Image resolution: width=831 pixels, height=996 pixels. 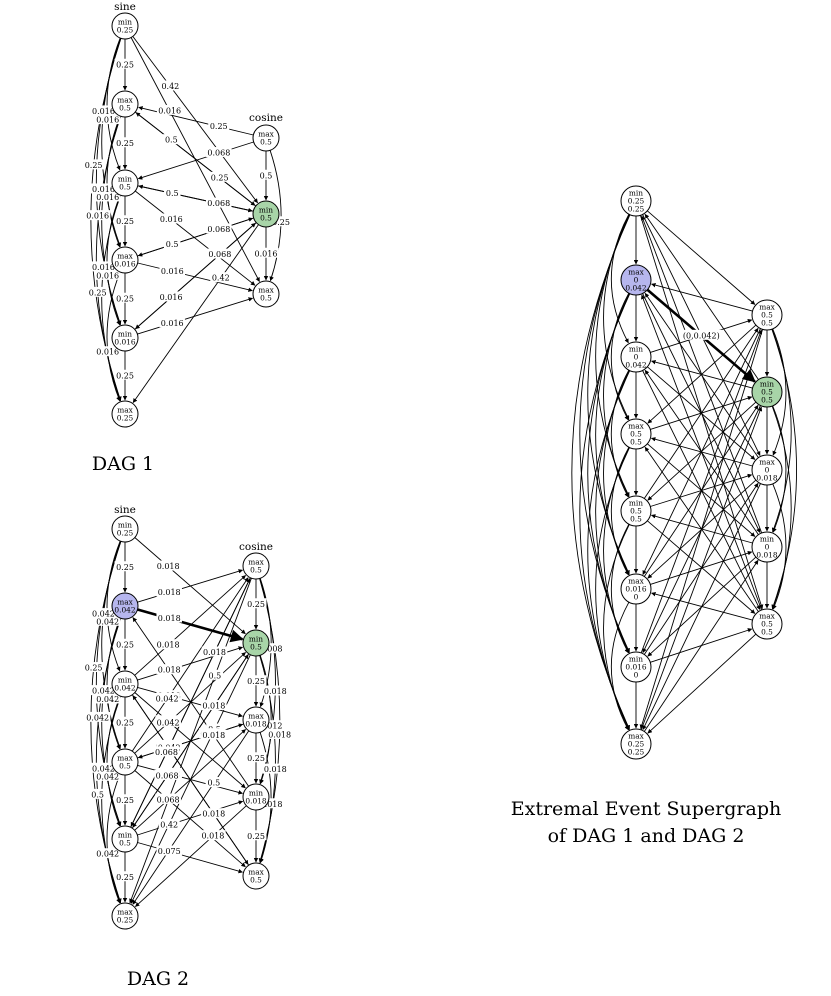 What do you see at coordinates (168, 644) in the screenshot?
I see `dag2-edge-label-29-bg` at bounding box center [168, 644].